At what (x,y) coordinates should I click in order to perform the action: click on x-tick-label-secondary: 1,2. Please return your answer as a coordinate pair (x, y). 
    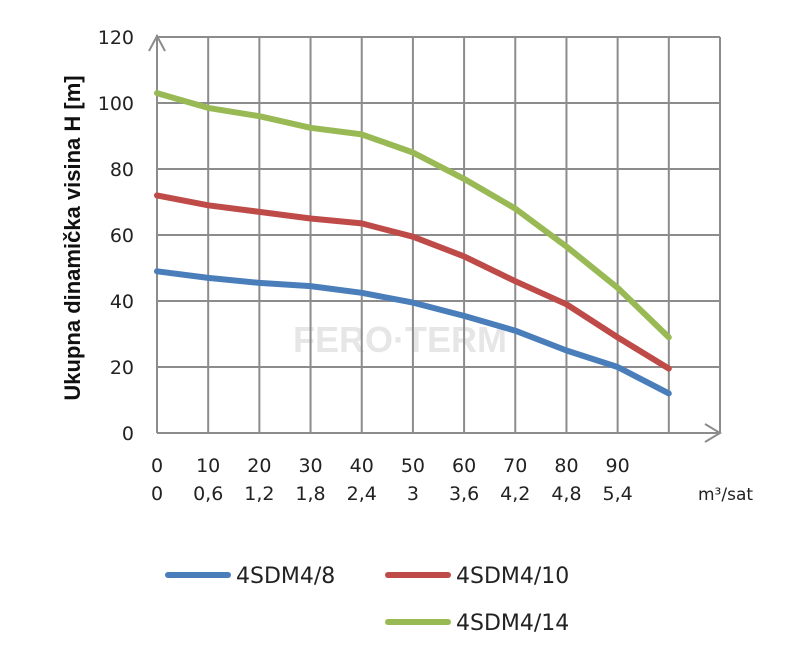
    Looking at the image, I should click on (259, 494).